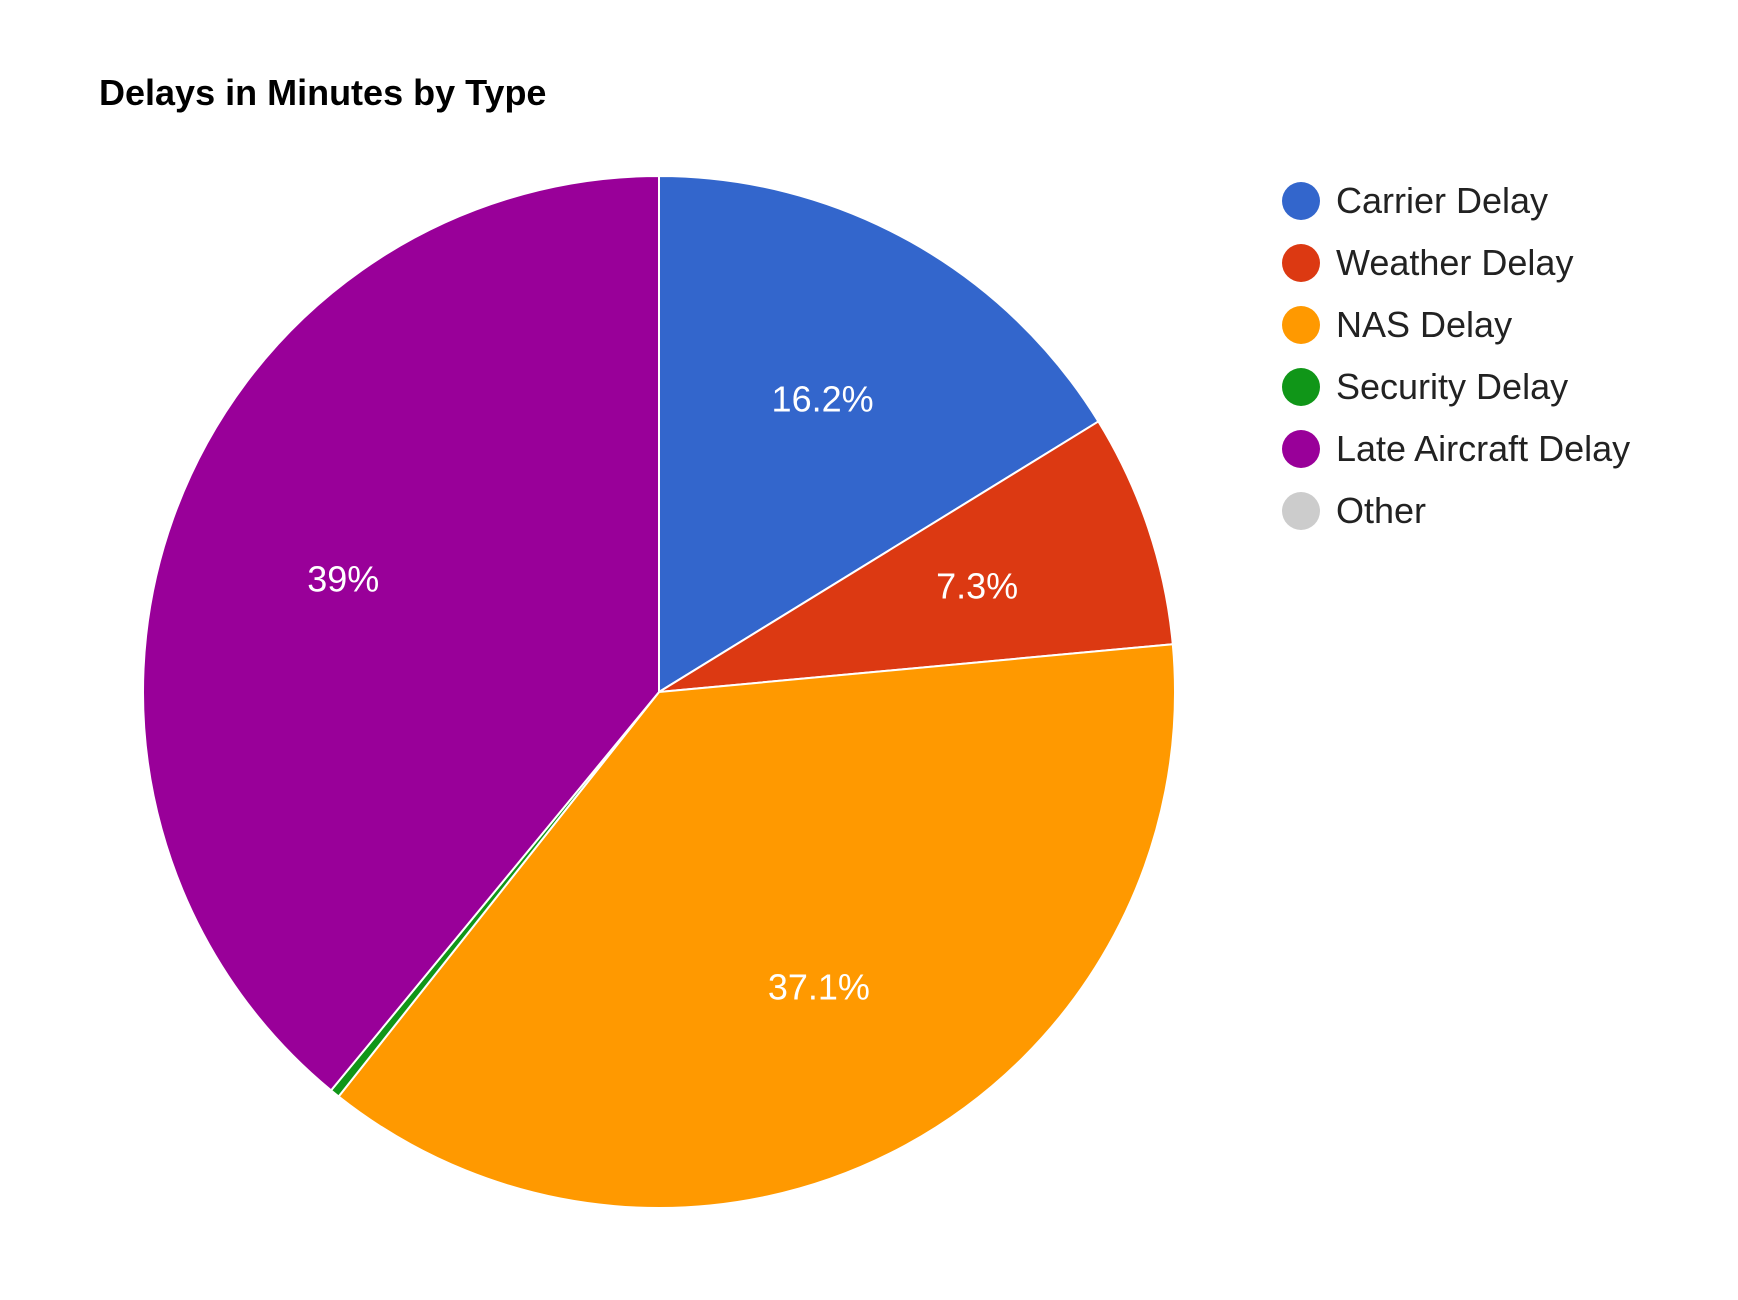  Describe the element at coordinates (1442, 200) in the screenshot. I see `legend-label-carrier-delay: Carrier Delay` at that location.